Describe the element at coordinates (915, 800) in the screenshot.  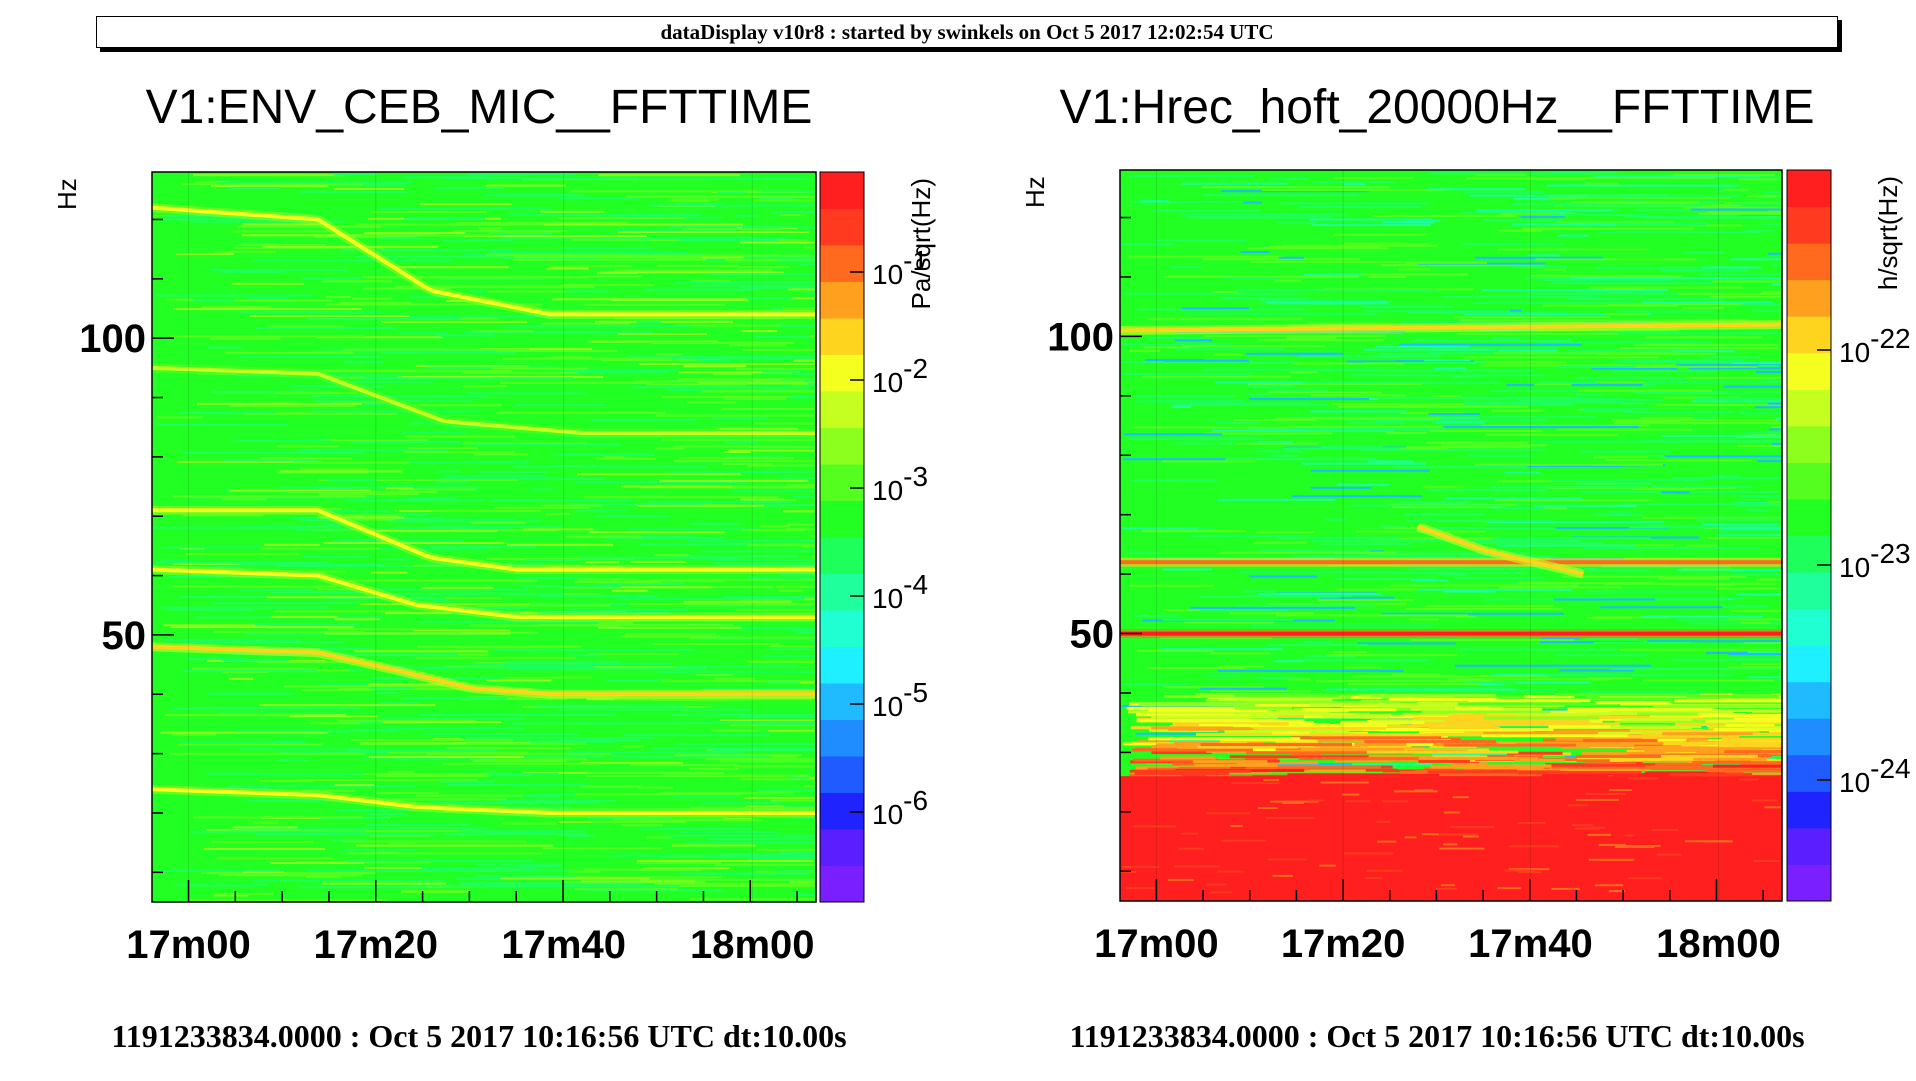
I see `colorbar-tick-exponent: -6` at that location.